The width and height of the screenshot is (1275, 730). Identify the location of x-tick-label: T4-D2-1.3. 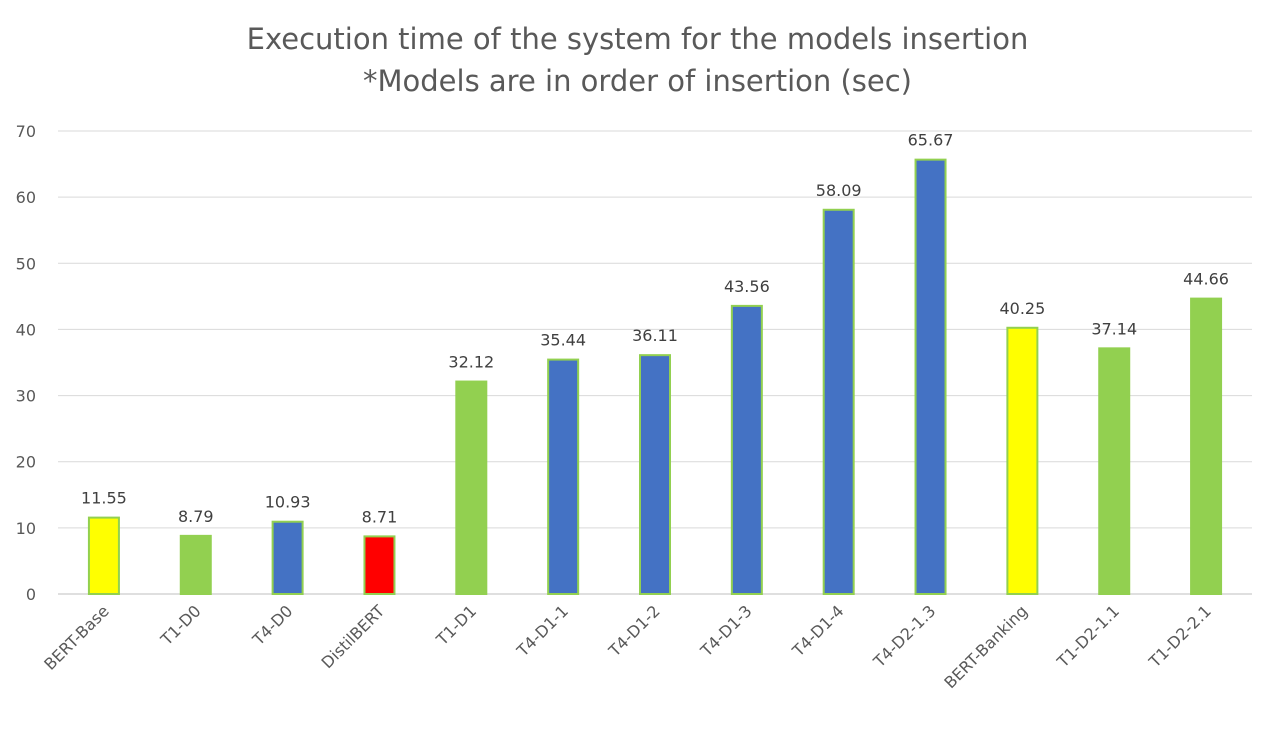
(904, 636).